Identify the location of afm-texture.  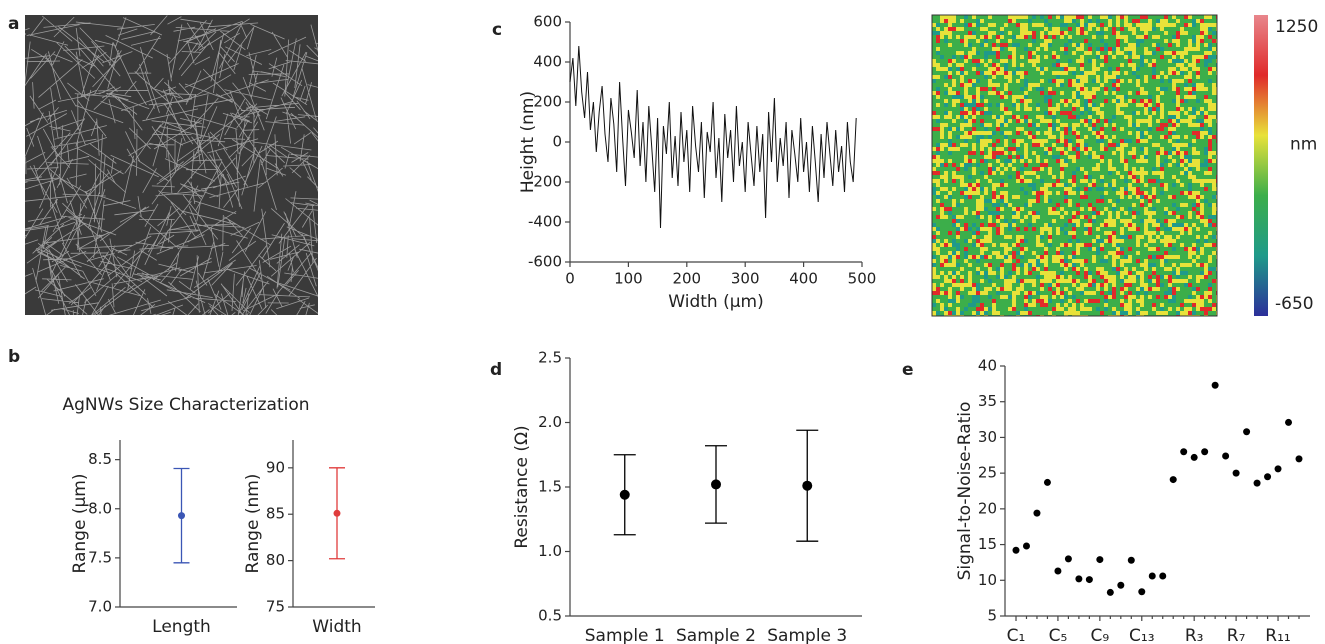
(1074, 165).